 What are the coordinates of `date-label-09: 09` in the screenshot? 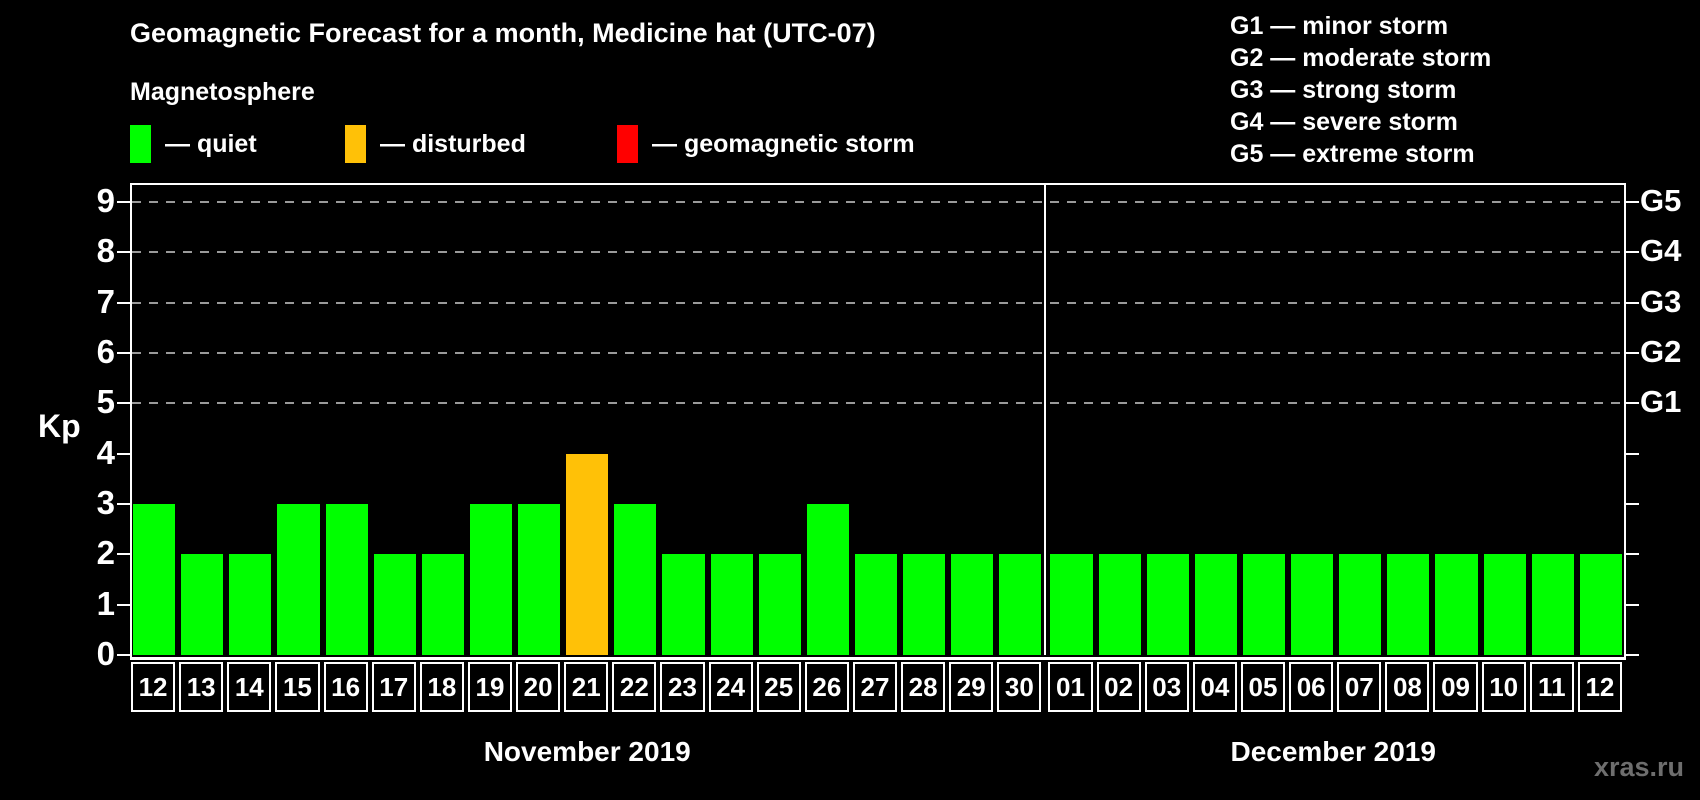 It's located at (1455, 687).